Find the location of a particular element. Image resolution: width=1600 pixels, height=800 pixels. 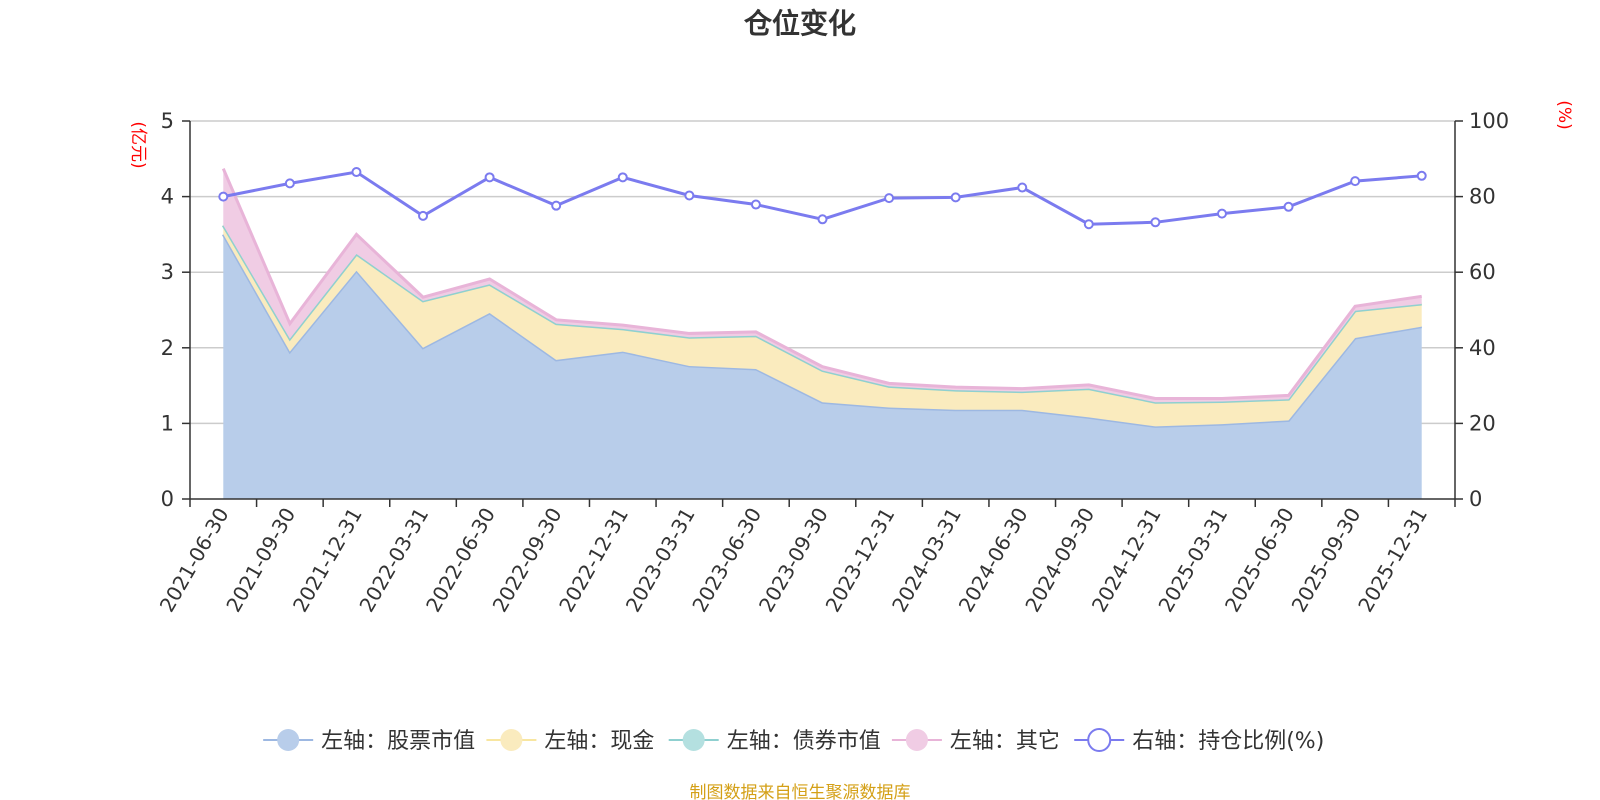

right-tick-label: 80 is located at coordinates (1482, 197).